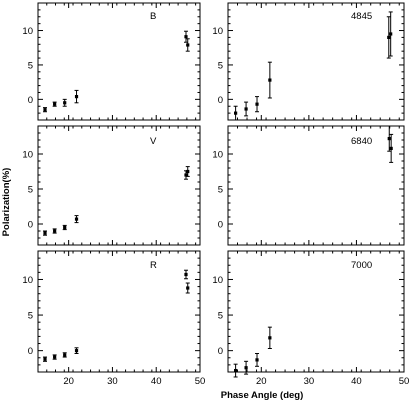 The image size is (419, 402). Describe the element at coordinates (153, 16) in the screenshot. I see `panel-label: B` at that location.